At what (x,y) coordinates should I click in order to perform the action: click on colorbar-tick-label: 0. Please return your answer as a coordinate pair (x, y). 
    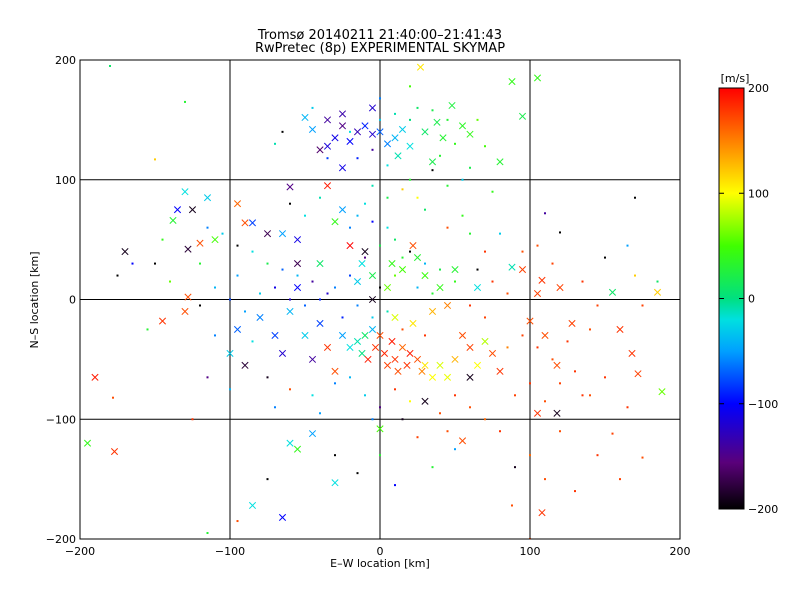
    Looking at the image, I should click on (751, 299).